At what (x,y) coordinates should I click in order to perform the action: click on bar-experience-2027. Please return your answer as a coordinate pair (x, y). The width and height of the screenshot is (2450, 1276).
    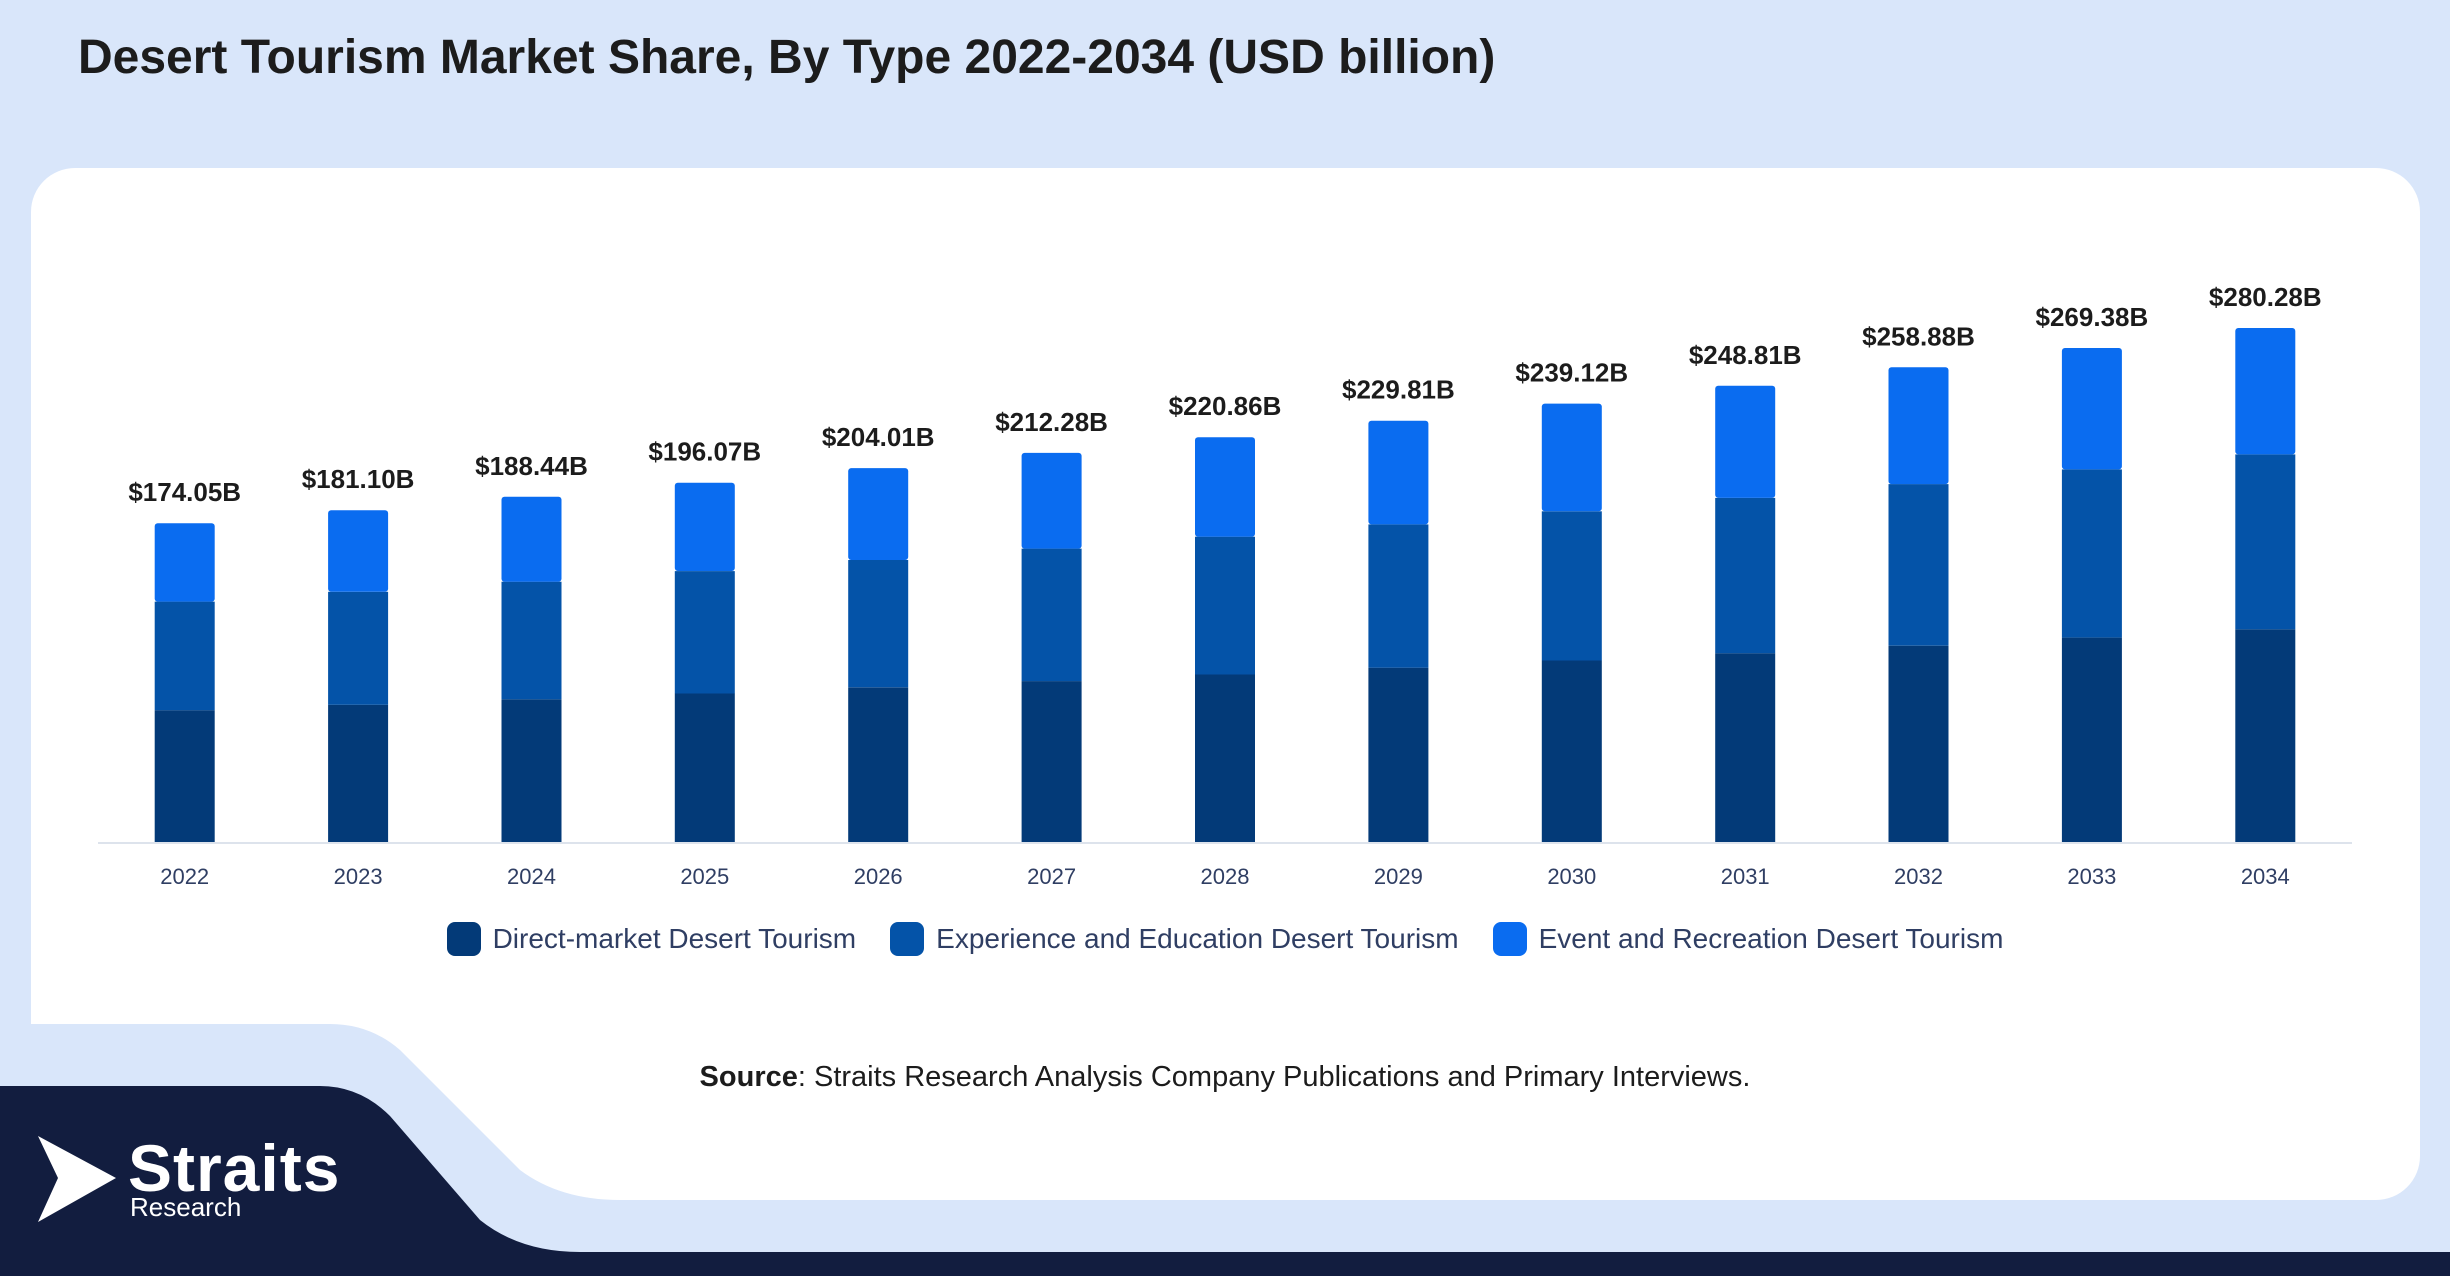
    Looking at the image, I should click on (1051, 615).